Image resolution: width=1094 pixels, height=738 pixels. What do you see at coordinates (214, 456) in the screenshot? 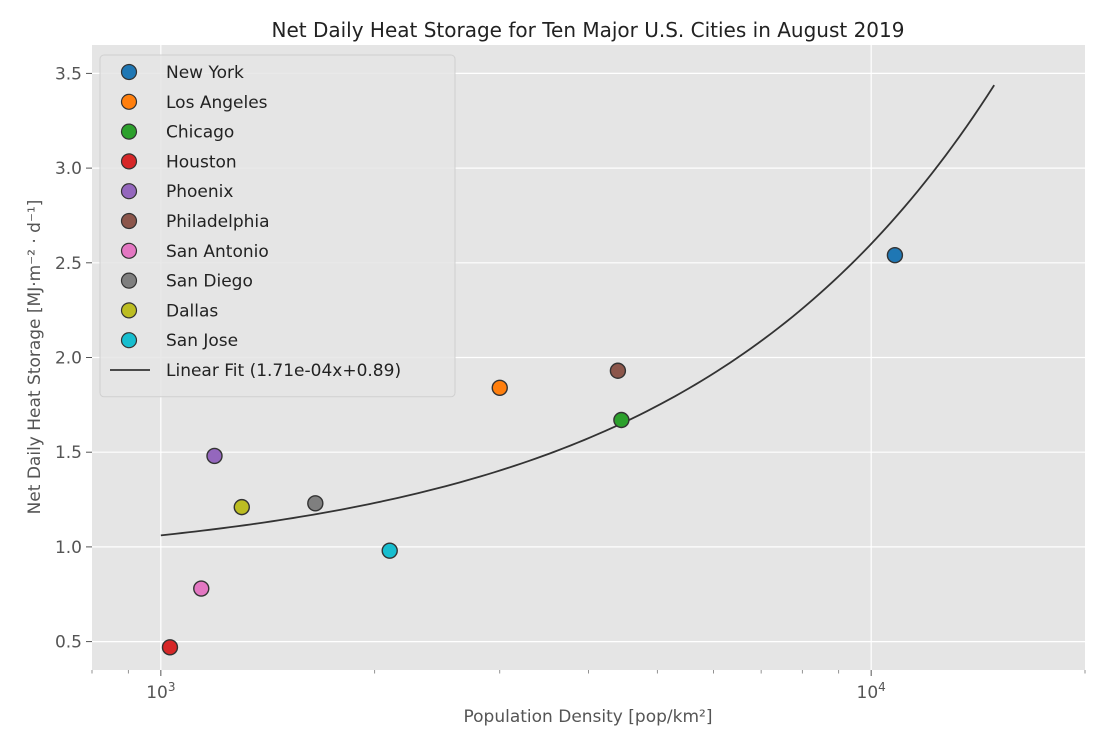
I see `point-phoenix` at bounding box center [214, 456].